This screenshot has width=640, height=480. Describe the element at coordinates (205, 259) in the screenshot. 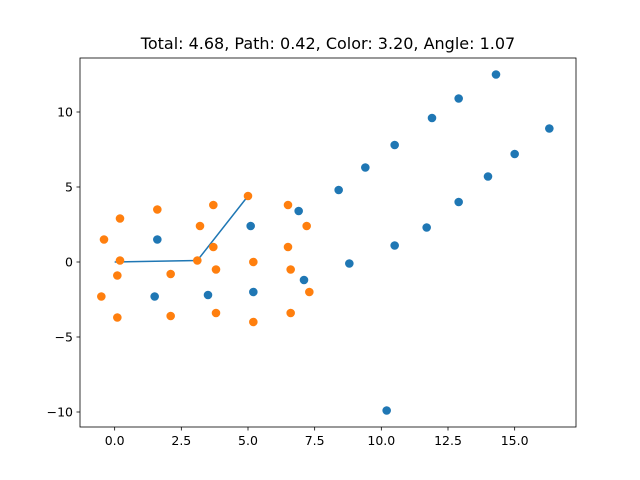

I see `series-orange` at that location.